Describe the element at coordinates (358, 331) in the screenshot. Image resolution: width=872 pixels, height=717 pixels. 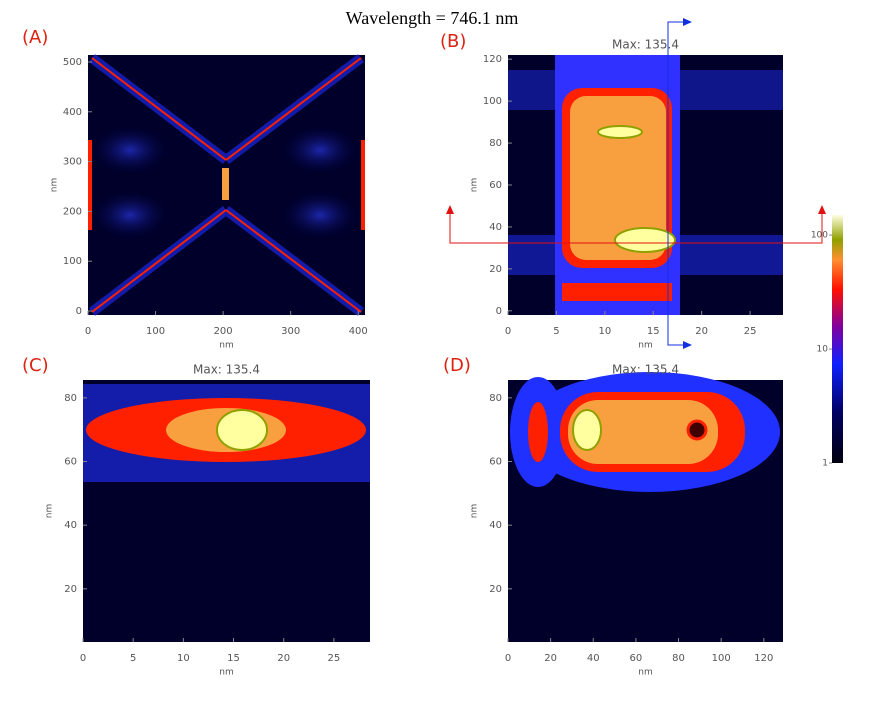
I see `x-tick-label: 400` at that location.